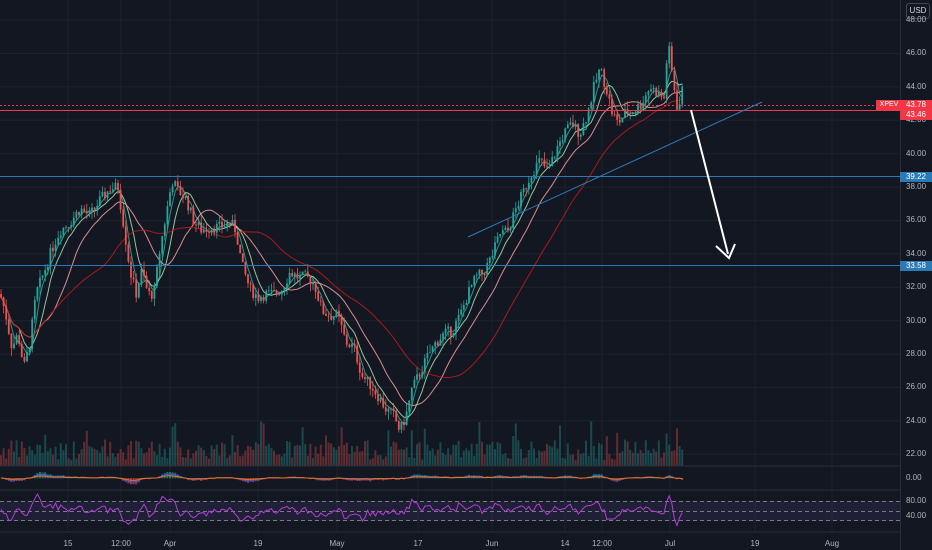 This screenshot has height=550, width=932. I want to click on trendline-support, so click(615, 169).